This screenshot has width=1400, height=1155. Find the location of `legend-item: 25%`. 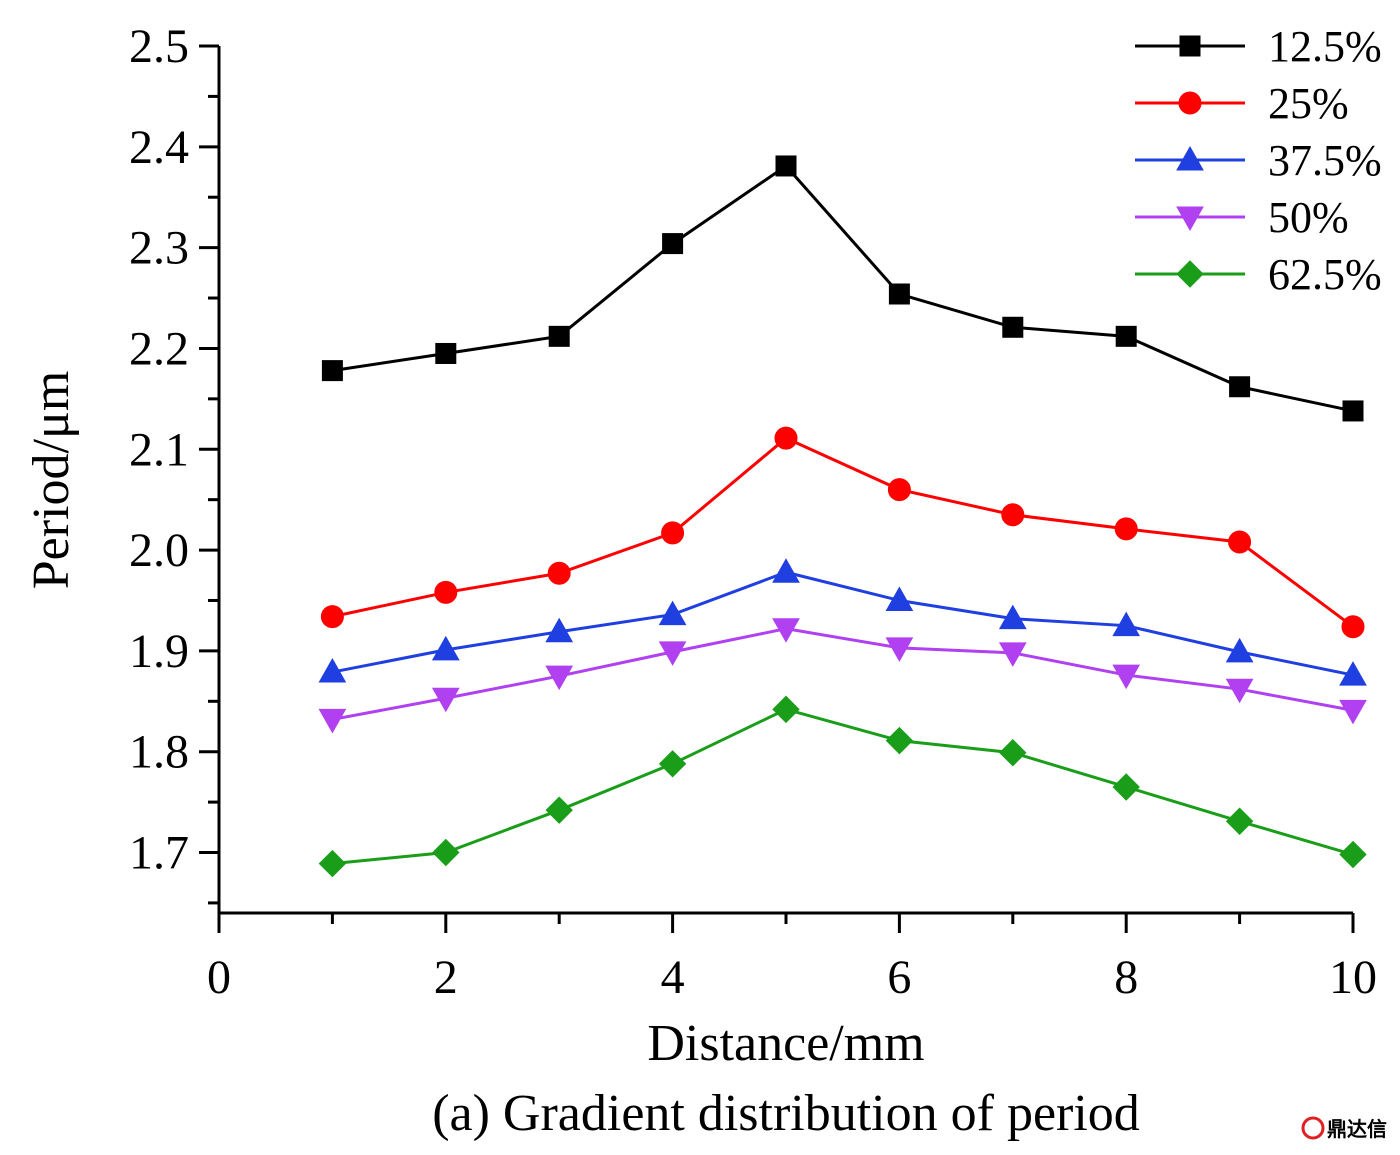

legend-item: 25% is located at coordinates (1242, 103).